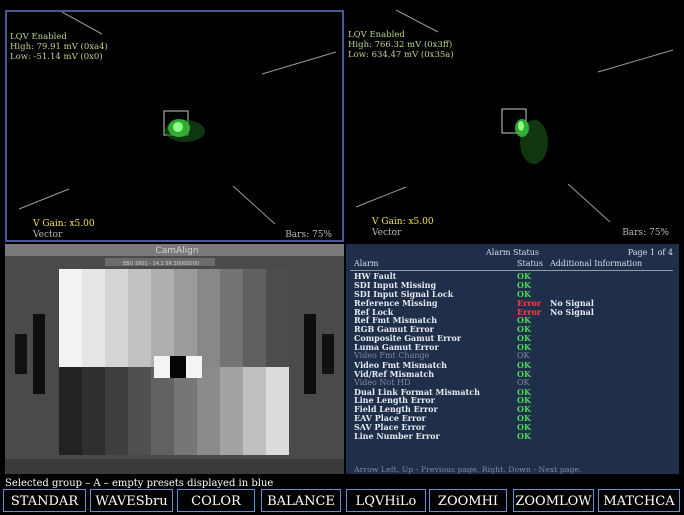  I want to click on alarm-name: Line Number Error, so click(397, 436).